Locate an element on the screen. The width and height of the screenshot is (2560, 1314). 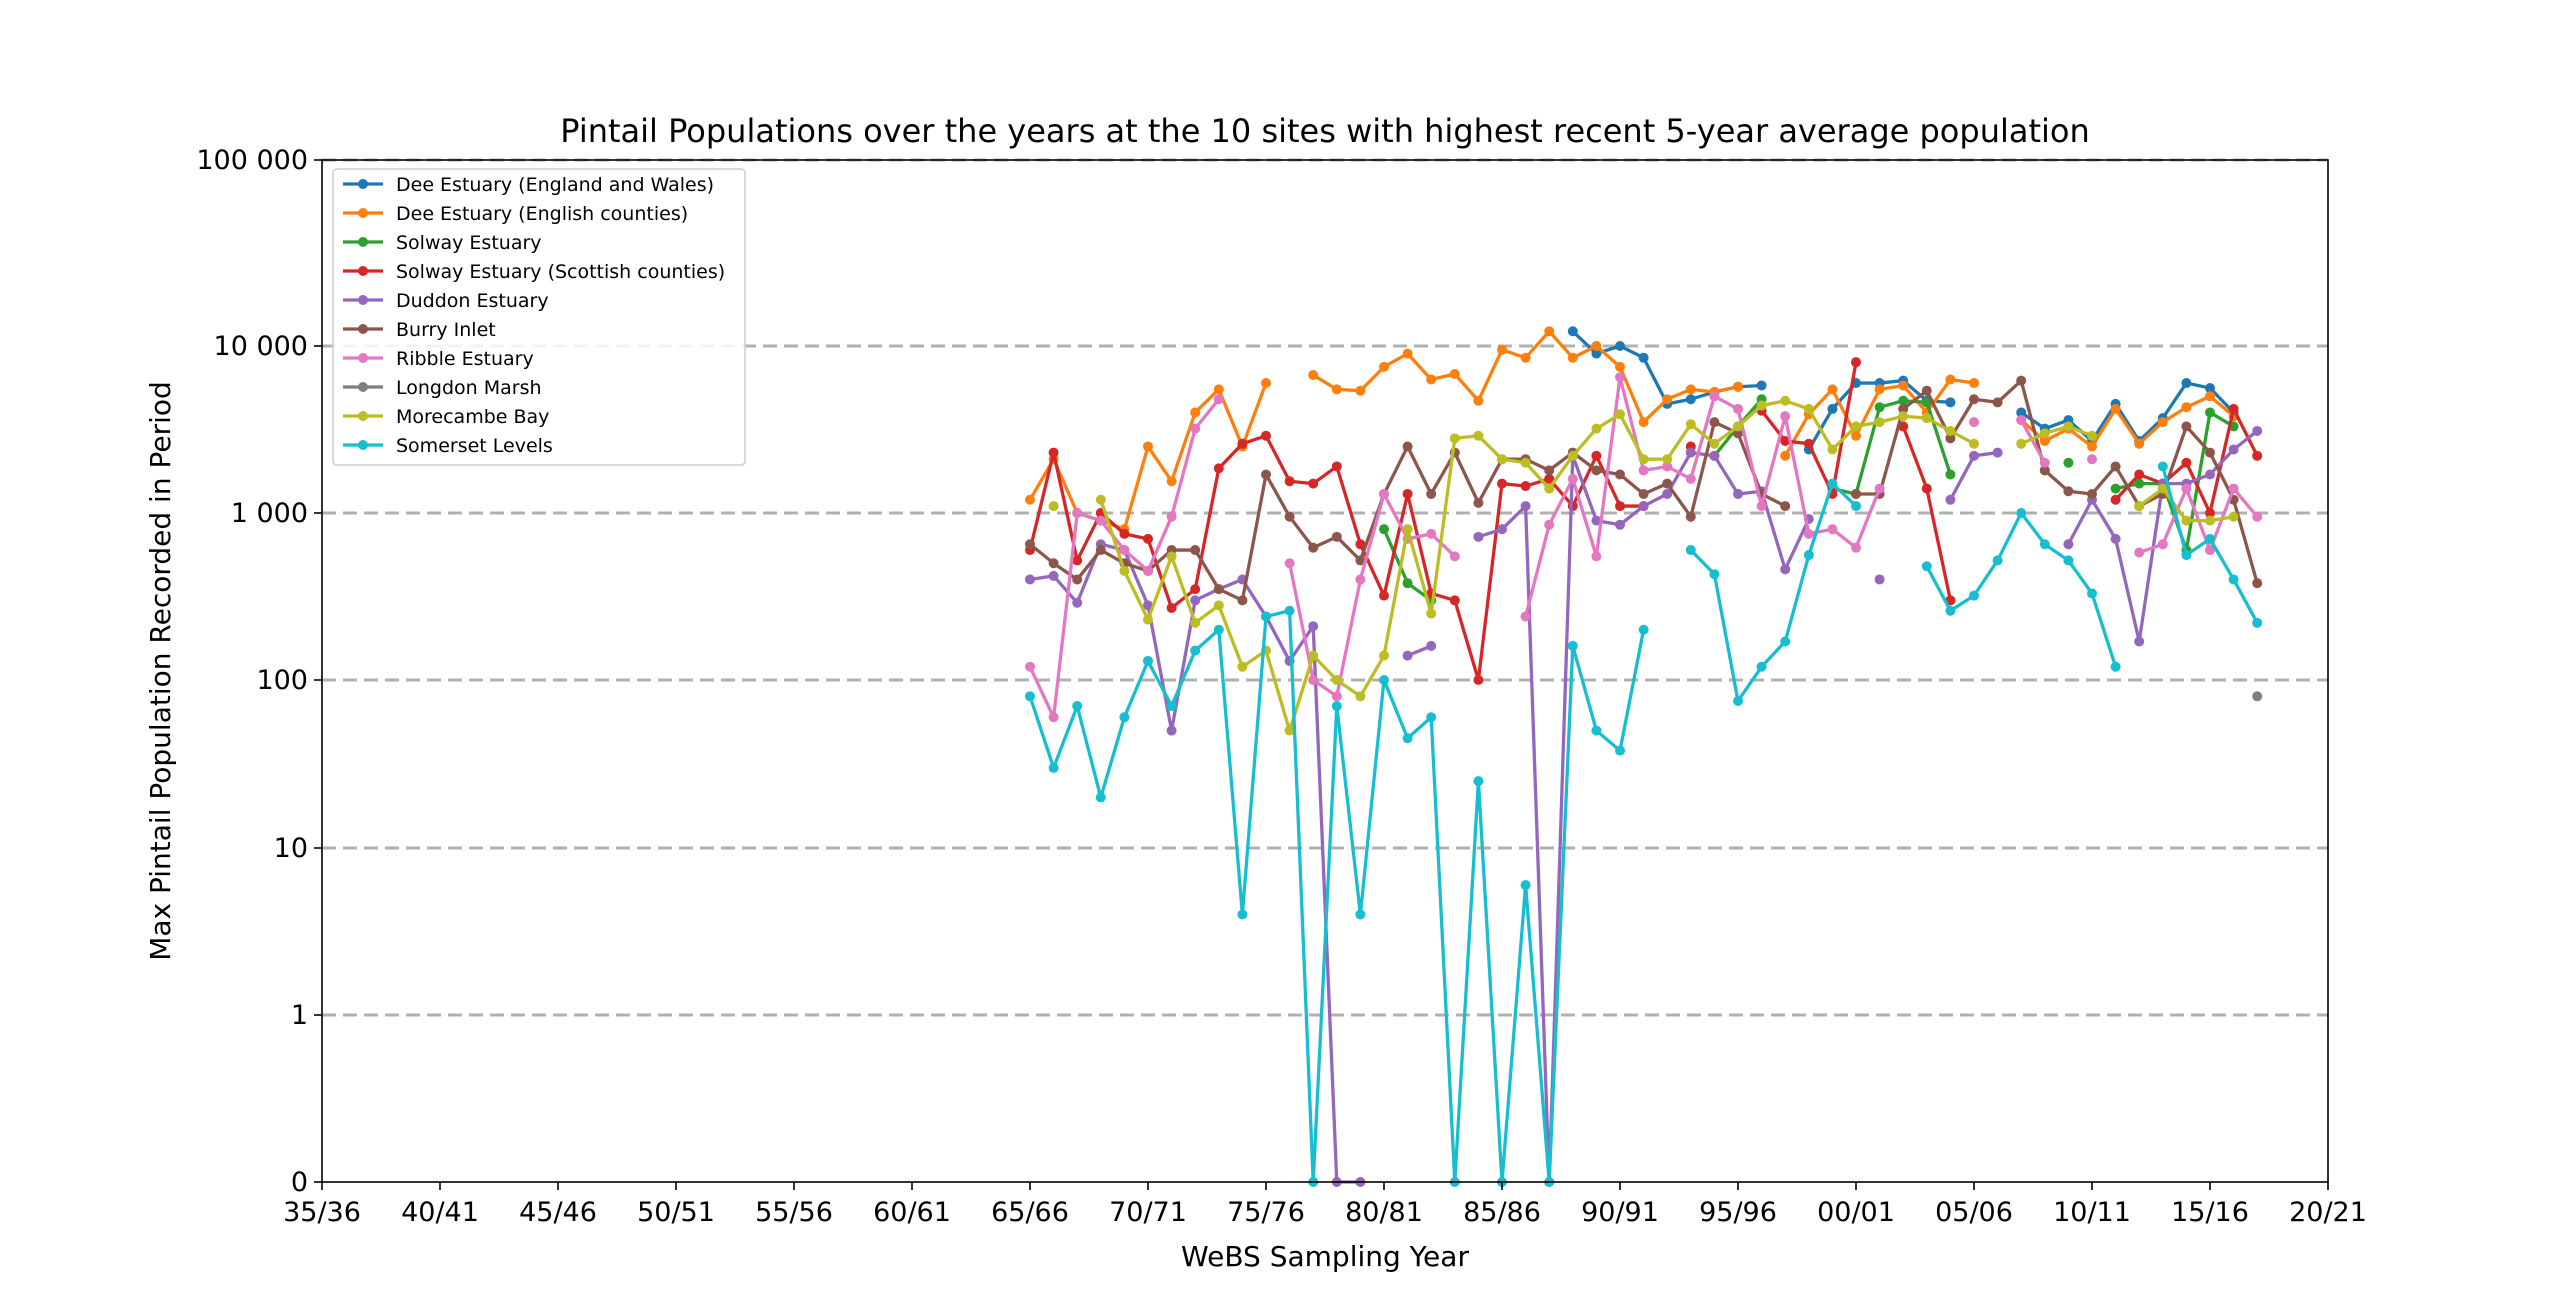
legend-label: Morecambe Bay is located at coordinates (472, 417).